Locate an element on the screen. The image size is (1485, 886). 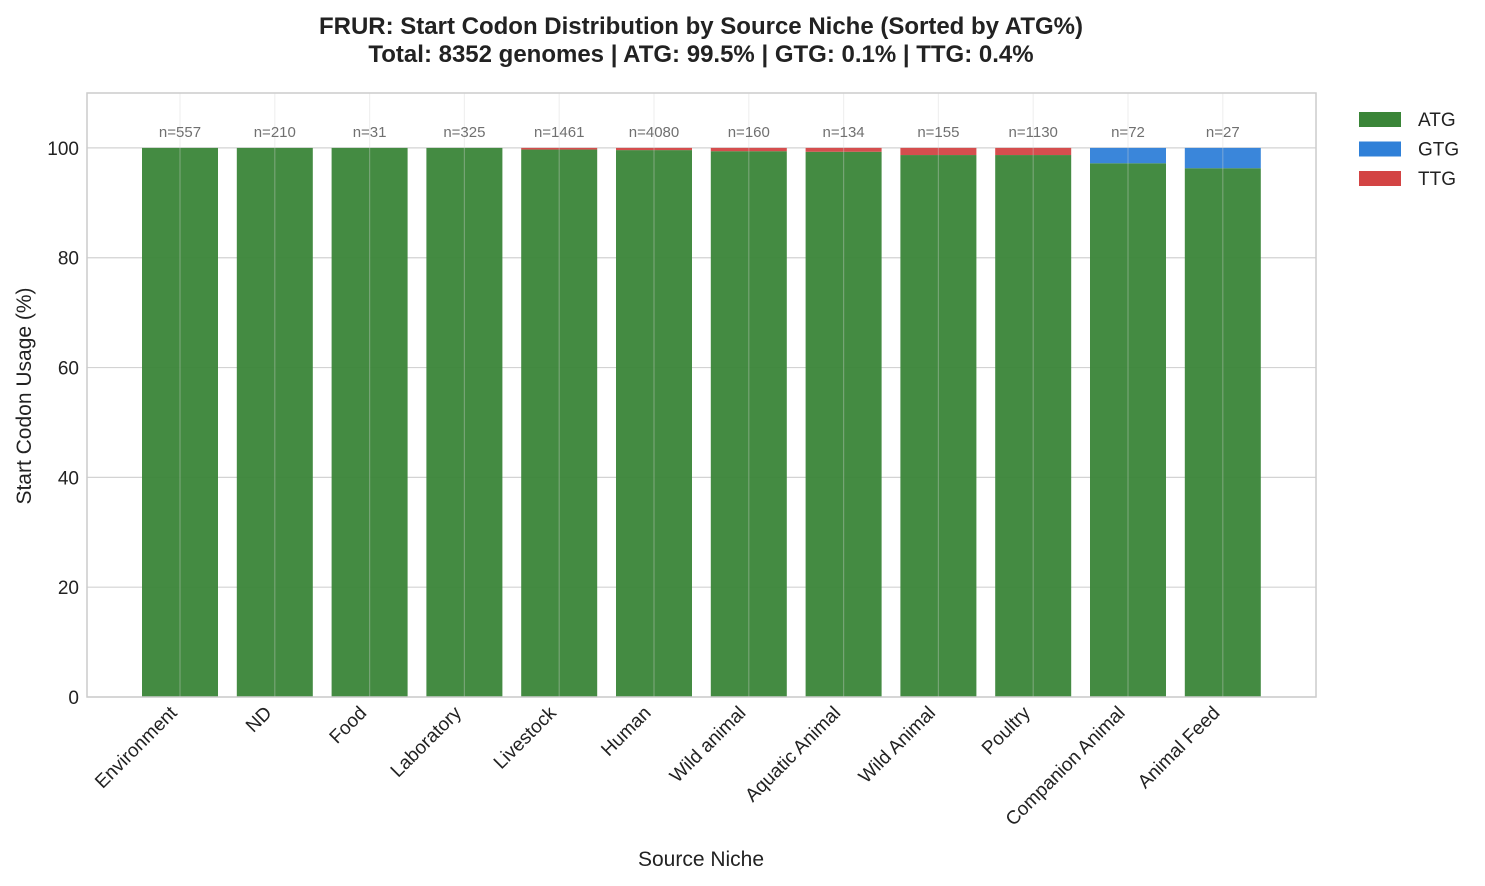
x-tick-label: Wild animal is located at coordinates (708, 745).